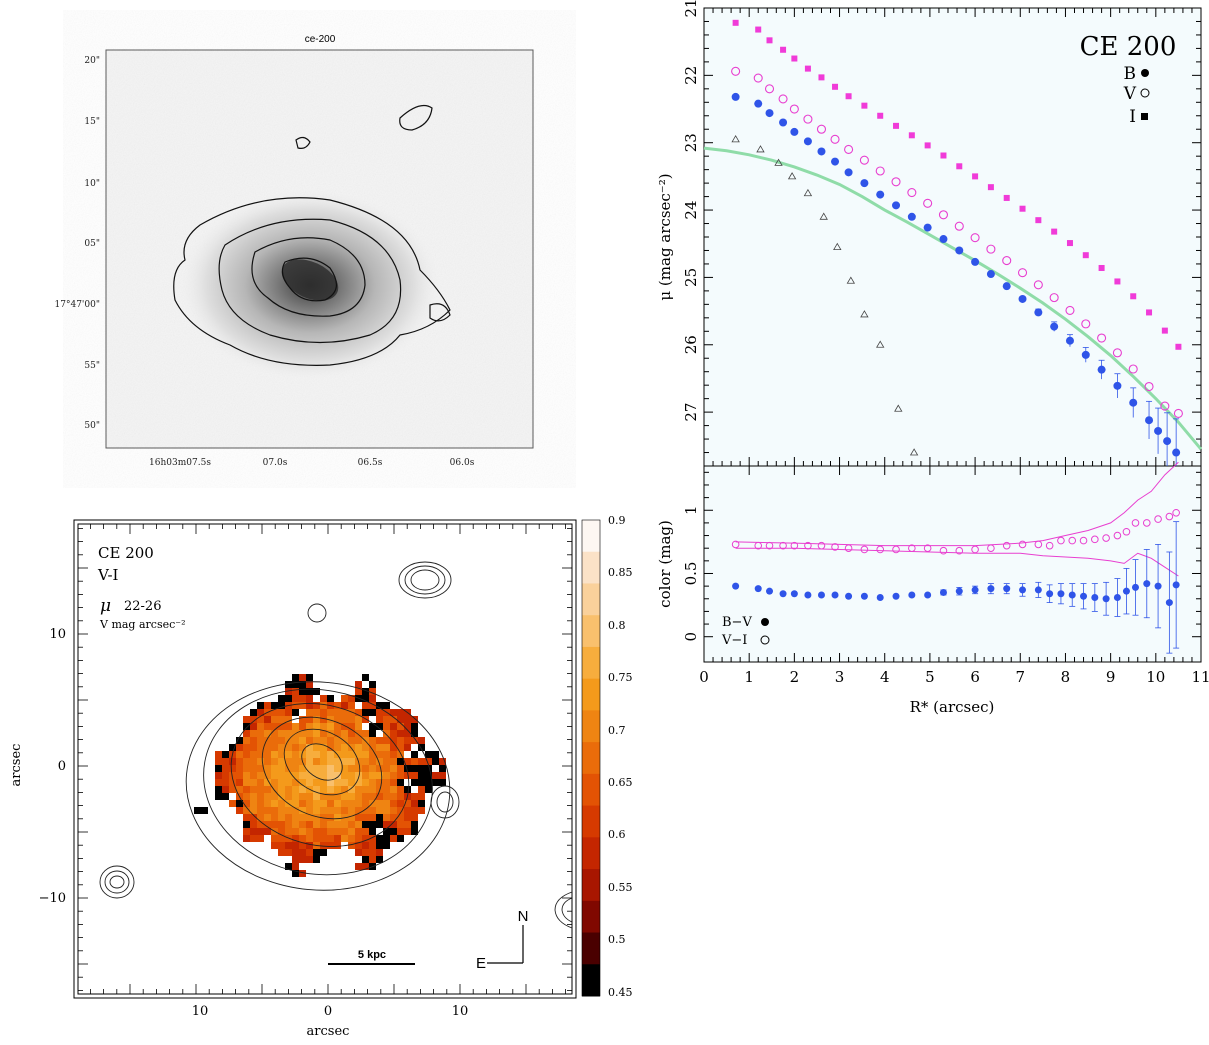 Image resolution: width=1209 pixels, height=1045 pixels. What do you see at coordinates (620, 572) in the screenshot?
I see `colorbar-tick: 0.85` at bounding box center [620, 572].